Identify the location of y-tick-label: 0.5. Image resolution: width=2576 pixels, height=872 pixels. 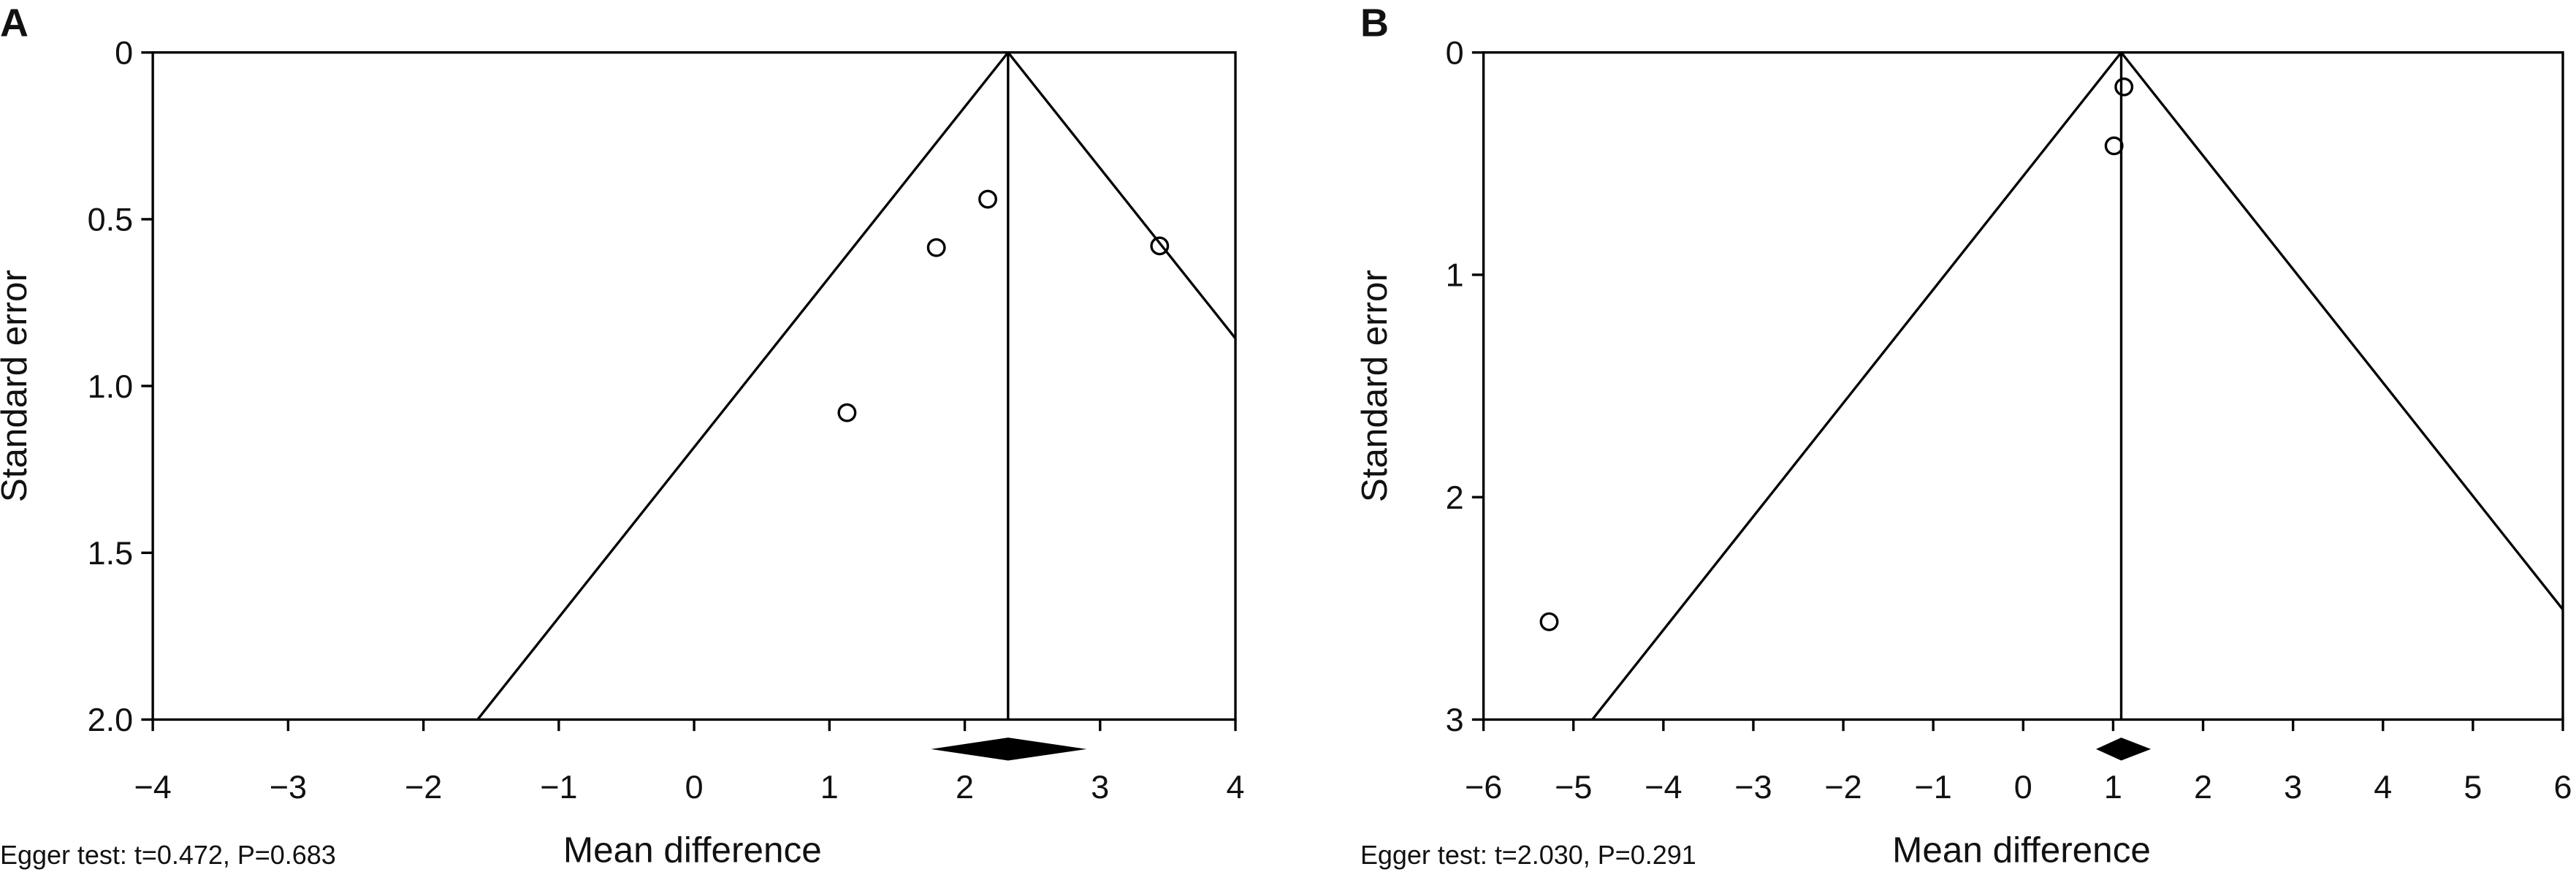
(111, 219).